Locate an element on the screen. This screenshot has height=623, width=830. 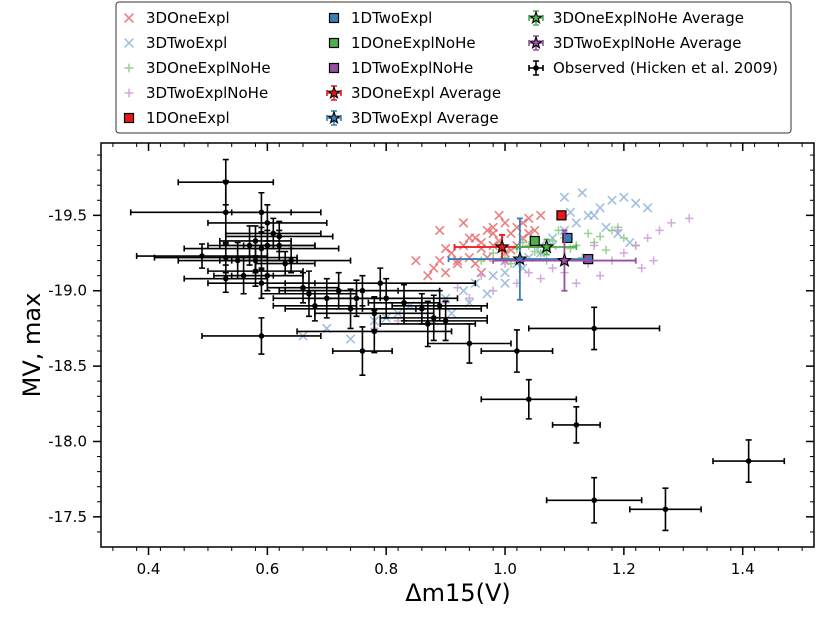
y-tick-label: -18.0 is located at coordinates (67, 441).